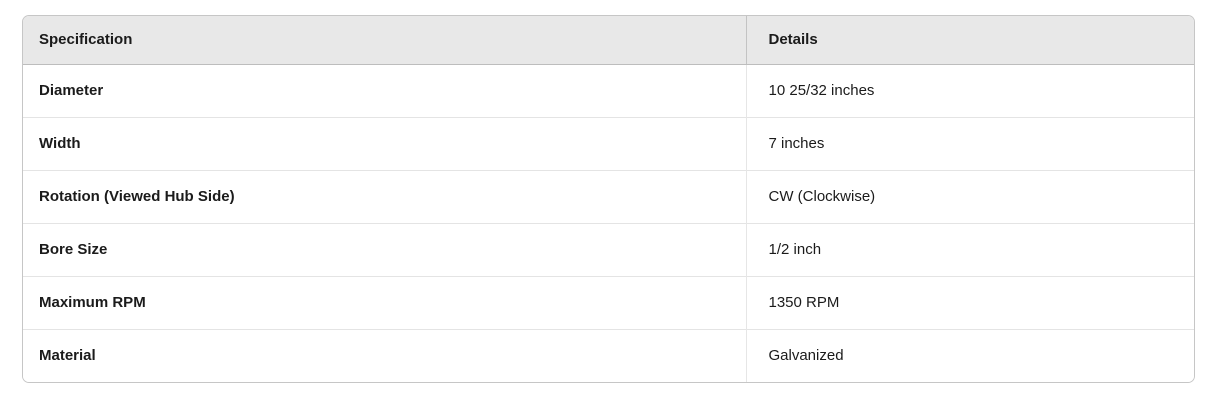 The width and height of the screenshot is (1214, 405). I want to click on spec-label-maximum-rpm: Maximum RPM, so click(385, 302).